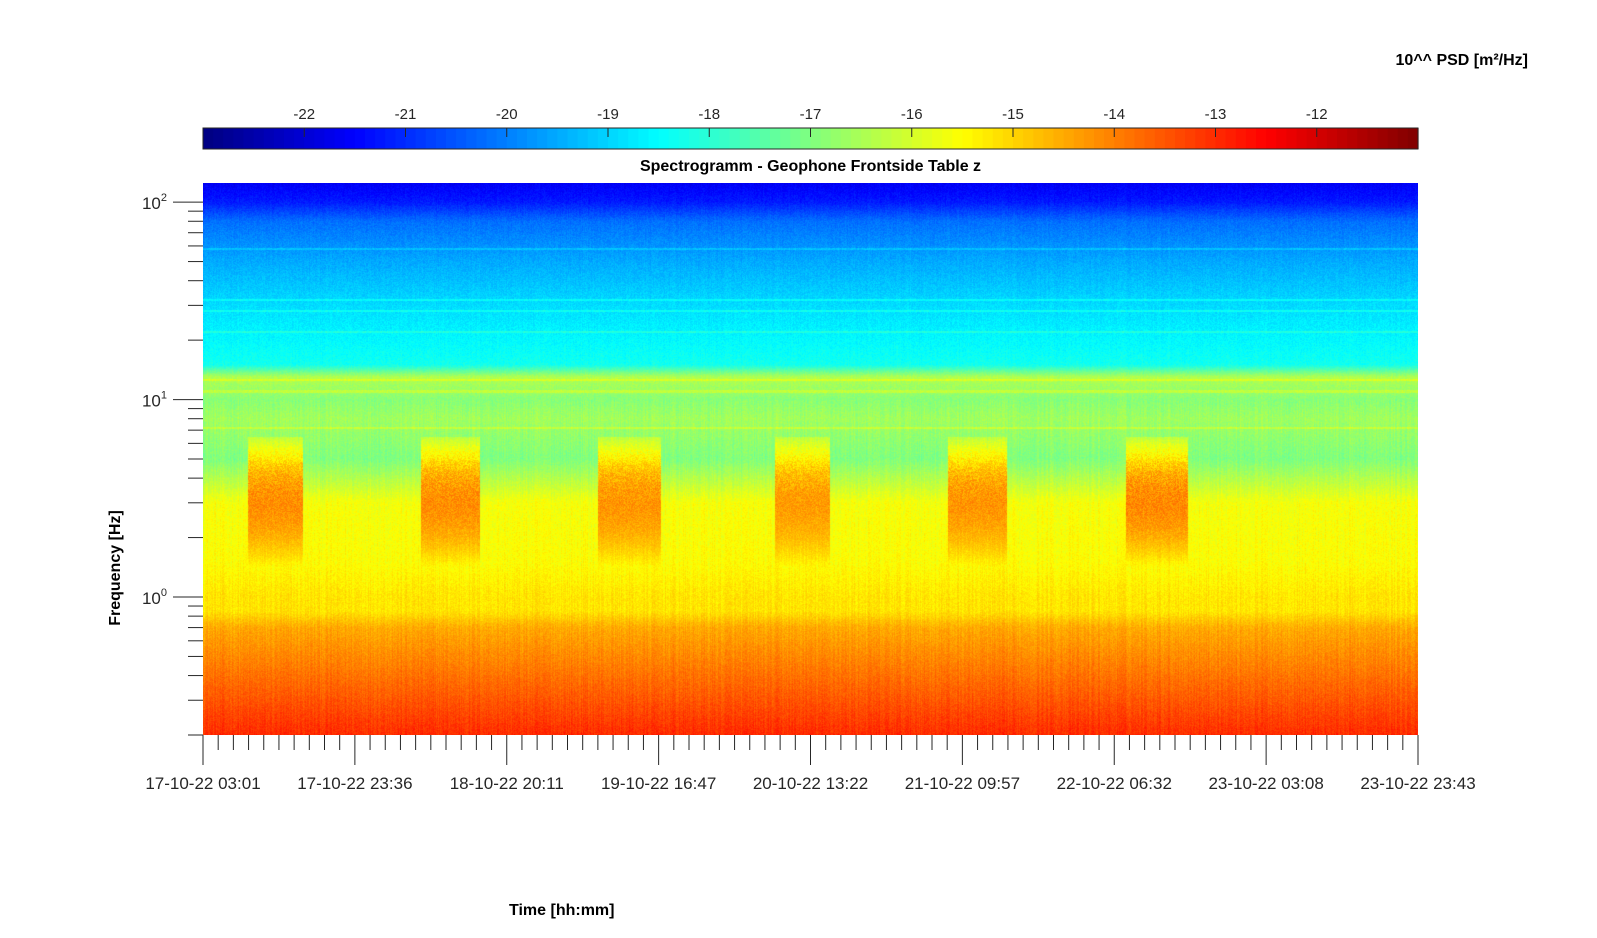  Describe the element at coordinates (1114, 114) in the screenshot. I see `colorbar-tick-label: -14` at that location.